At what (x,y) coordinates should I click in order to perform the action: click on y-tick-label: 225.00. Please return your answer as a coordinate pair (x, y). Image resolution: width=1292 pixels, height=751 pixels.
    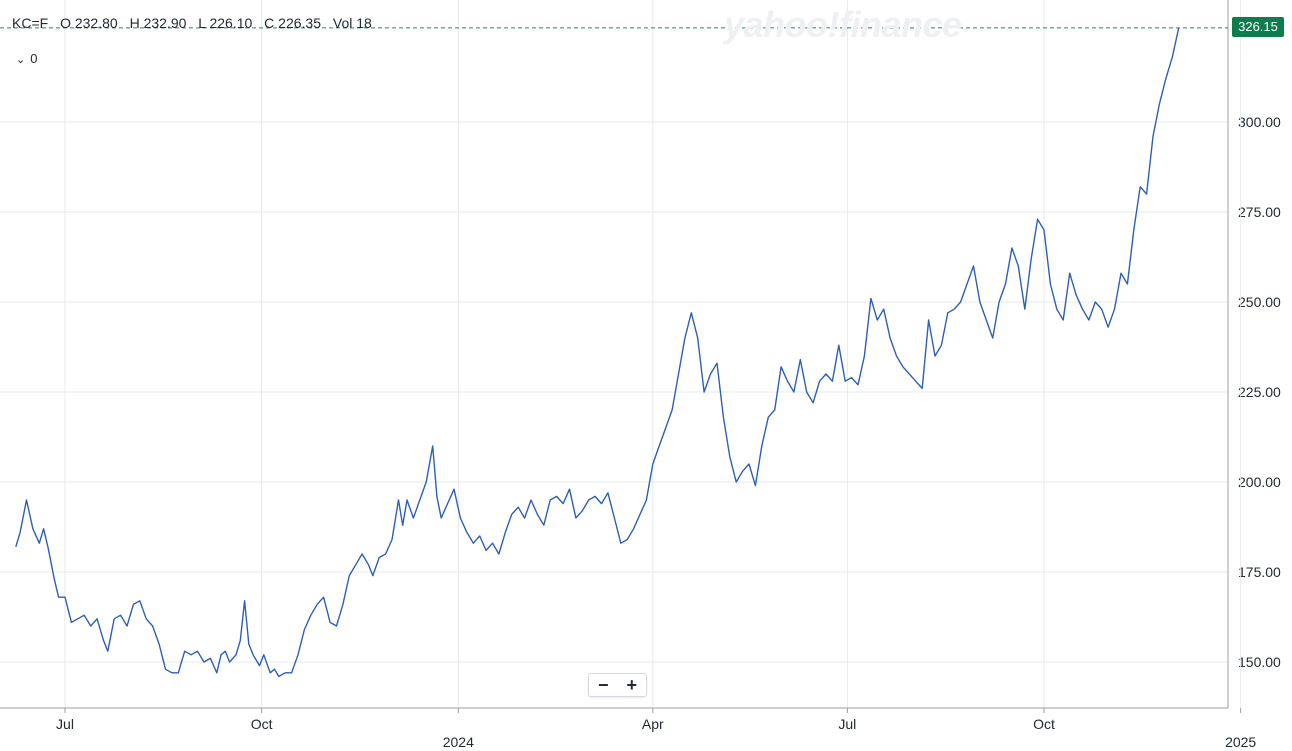
    Looking at the image, I should click on (1259, 392).